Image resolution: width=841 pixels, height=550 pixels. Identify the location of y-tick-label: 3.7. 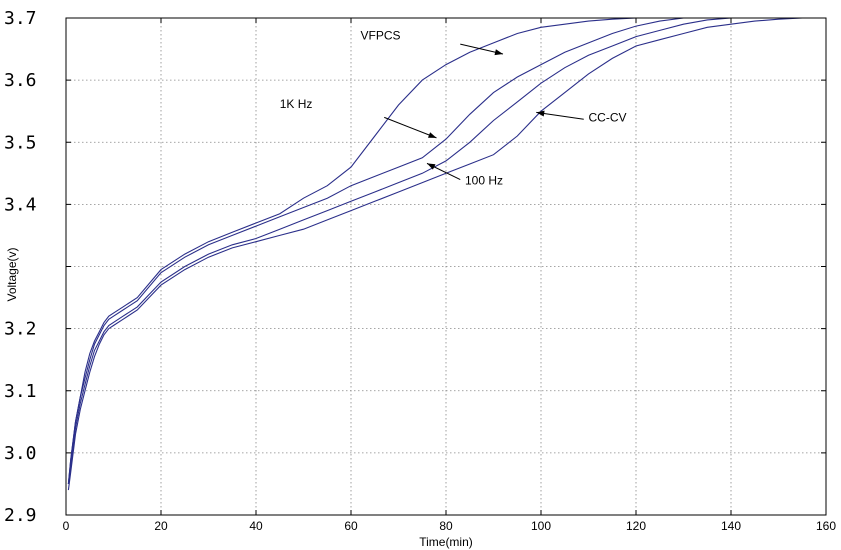
(20, 18).